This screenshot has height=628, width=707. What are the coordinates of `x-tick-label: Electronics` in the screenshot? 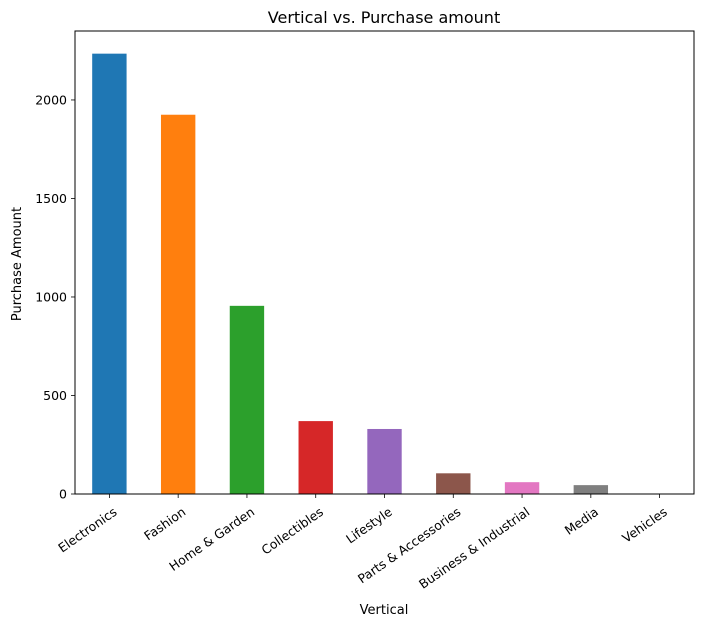 It's located at (87, 529).